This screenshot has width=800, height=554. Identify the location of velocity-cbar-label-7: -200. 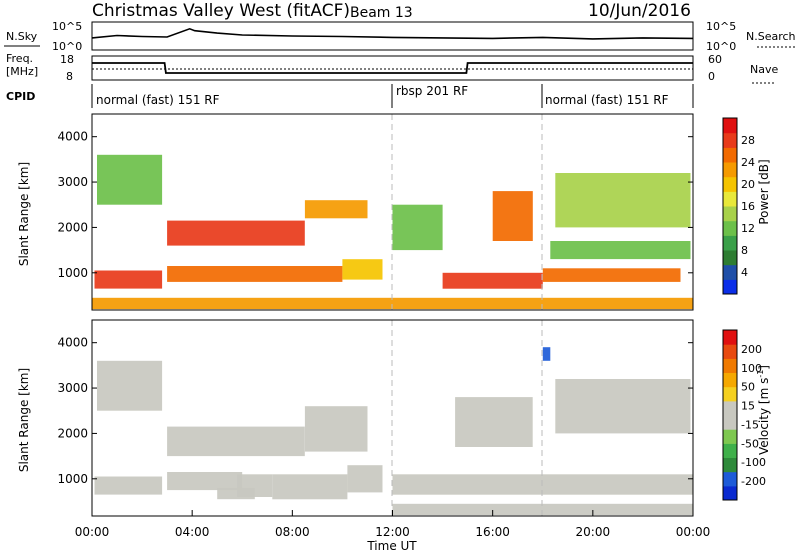
(753, 481).